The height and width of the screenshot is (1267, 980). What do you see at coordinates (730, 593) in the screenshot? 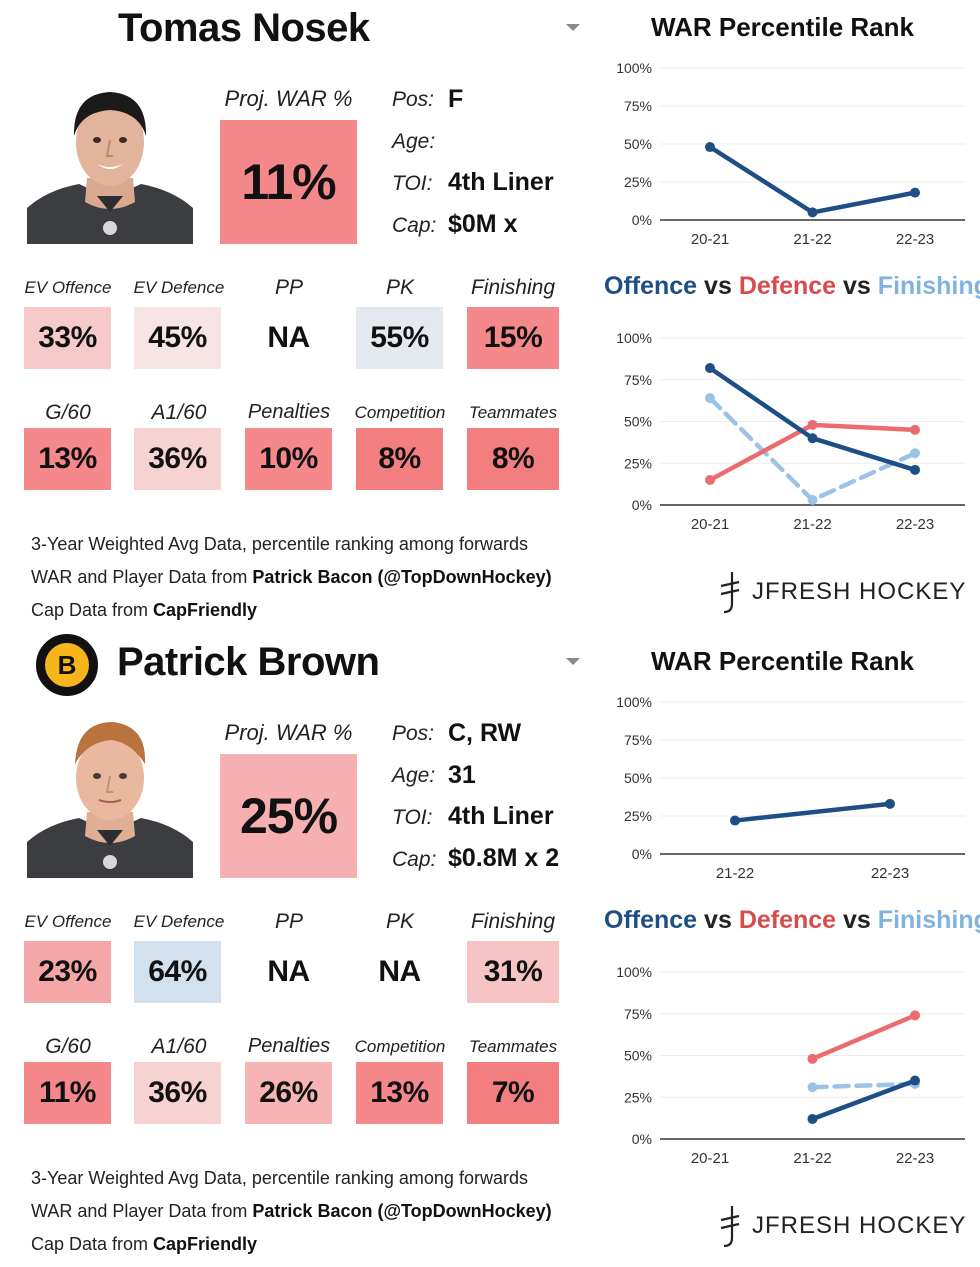
I see `jfresh-logo-icon` at bounding box center [730, 593].